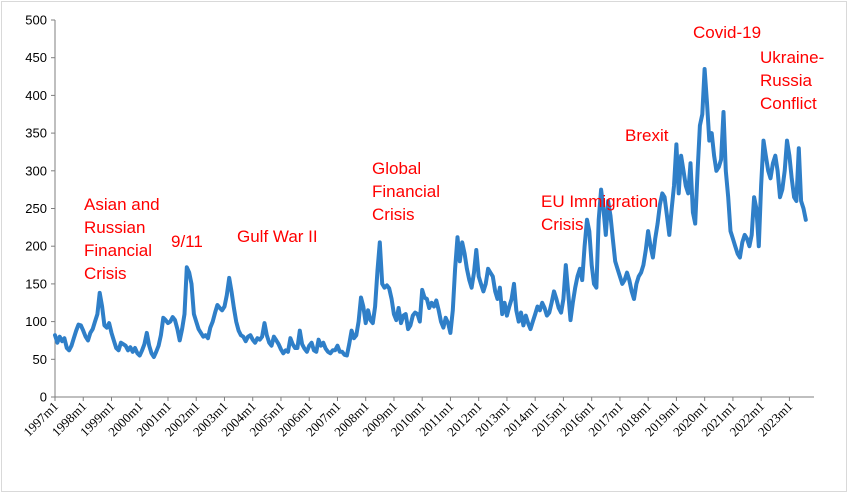  I want to click on annotation-gfc: Global Financial Crisis, so click(406, 191).